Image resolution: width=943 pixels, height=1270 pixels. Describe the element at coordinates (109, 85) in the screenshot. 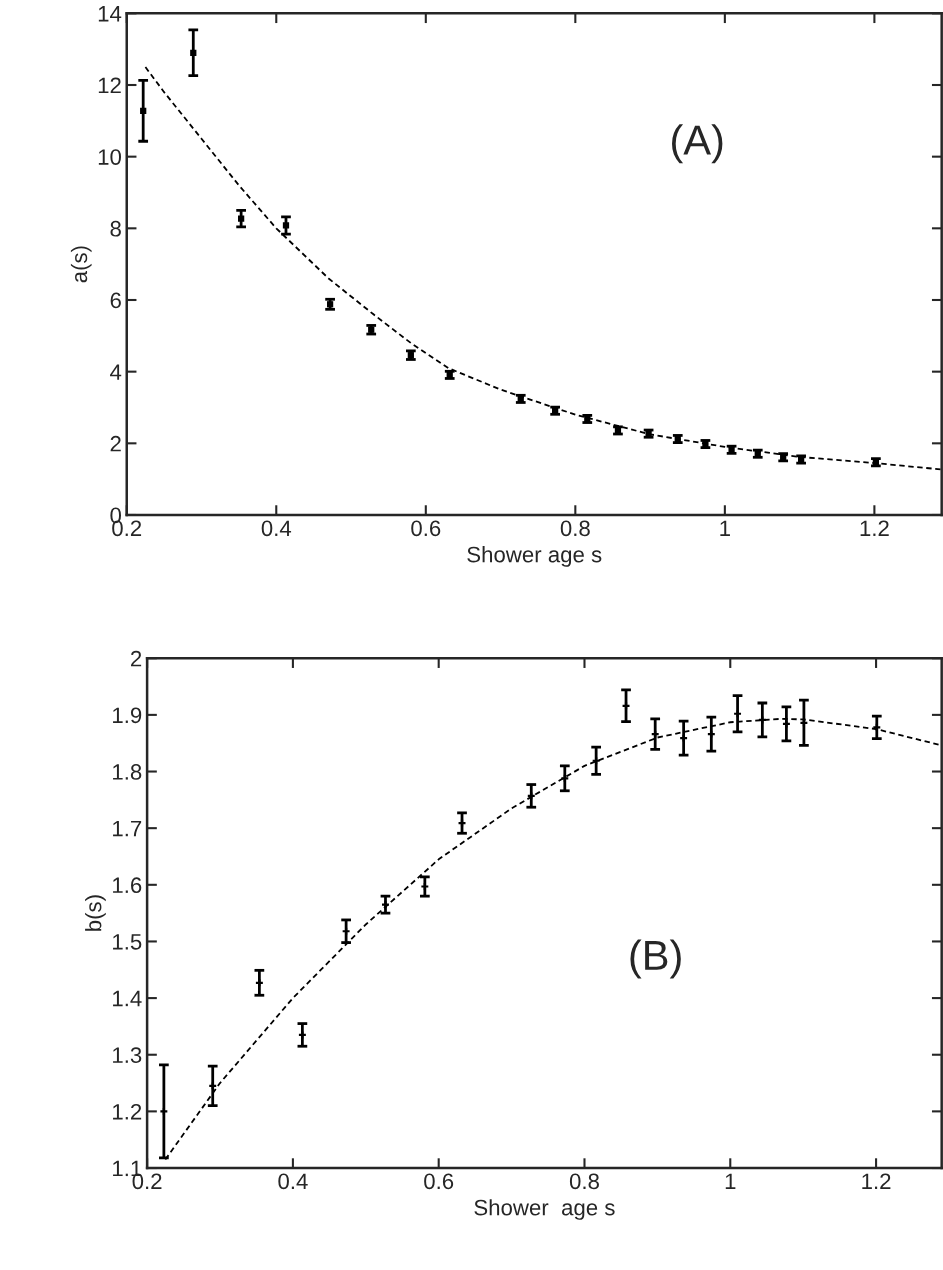

I see `y-tick-label: 12` at that location.